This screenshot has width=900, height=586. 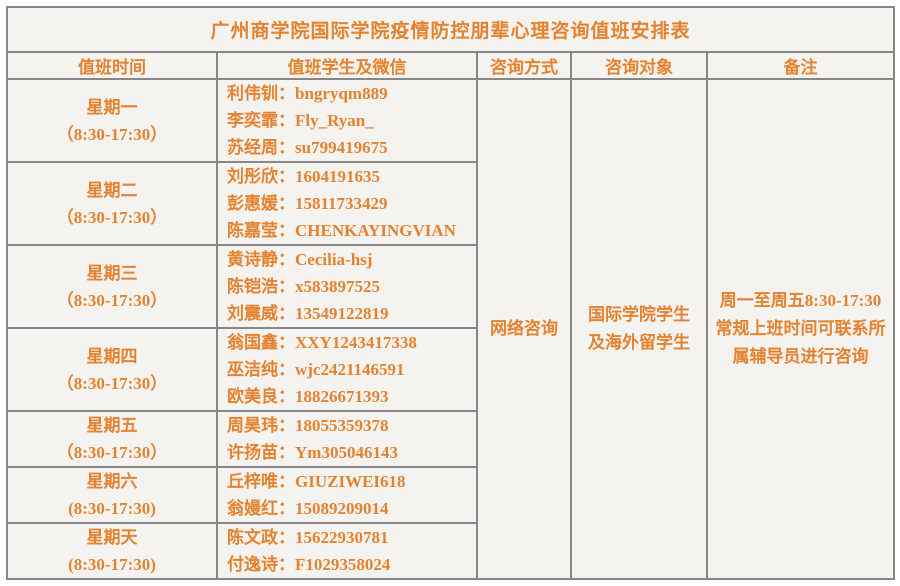 I want to click on student-wechat-line: 刘彤欣：1604191635, so click(x=303, y=176).